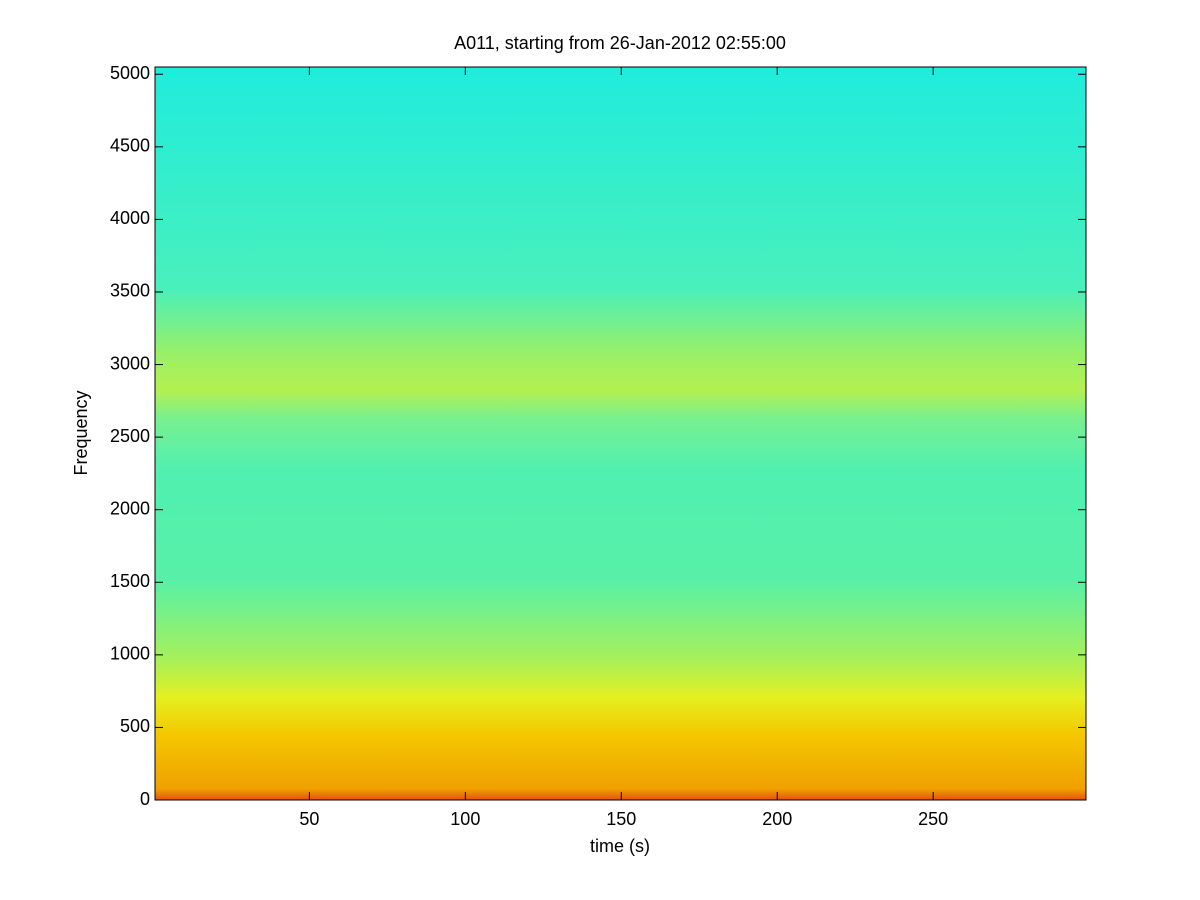 The width and height of the screenshot is (1200, 900). Describe the element at coordinates (620, 846) in the screenshot. I see `x-axis-label: time (s)` at that location.